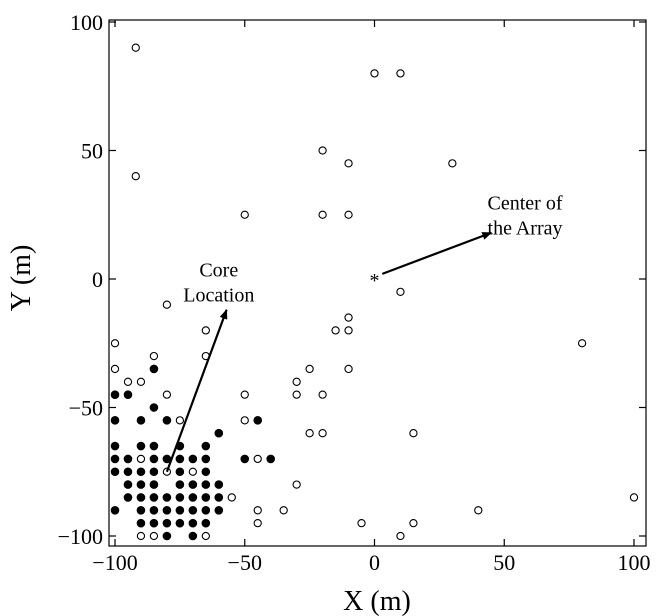 This screenshot has height=616, width=657. I want to click on y-tick-label: 100, so click(86, 22).